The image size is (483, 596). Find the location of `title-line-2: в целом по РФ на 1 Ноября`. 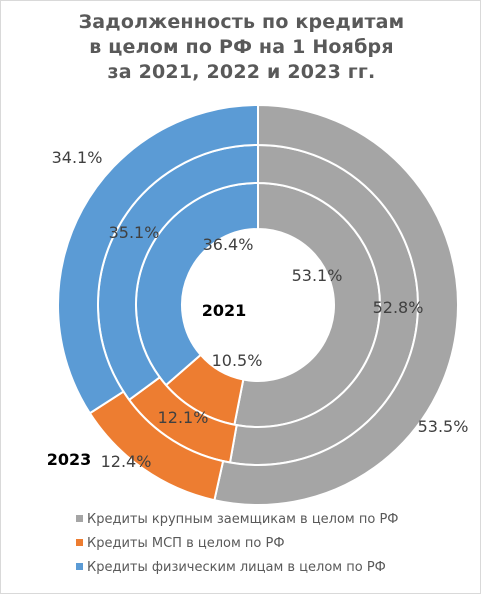

title-line-2: в целом по РФ на 1 Ноября is located at coordinates (241, 47).